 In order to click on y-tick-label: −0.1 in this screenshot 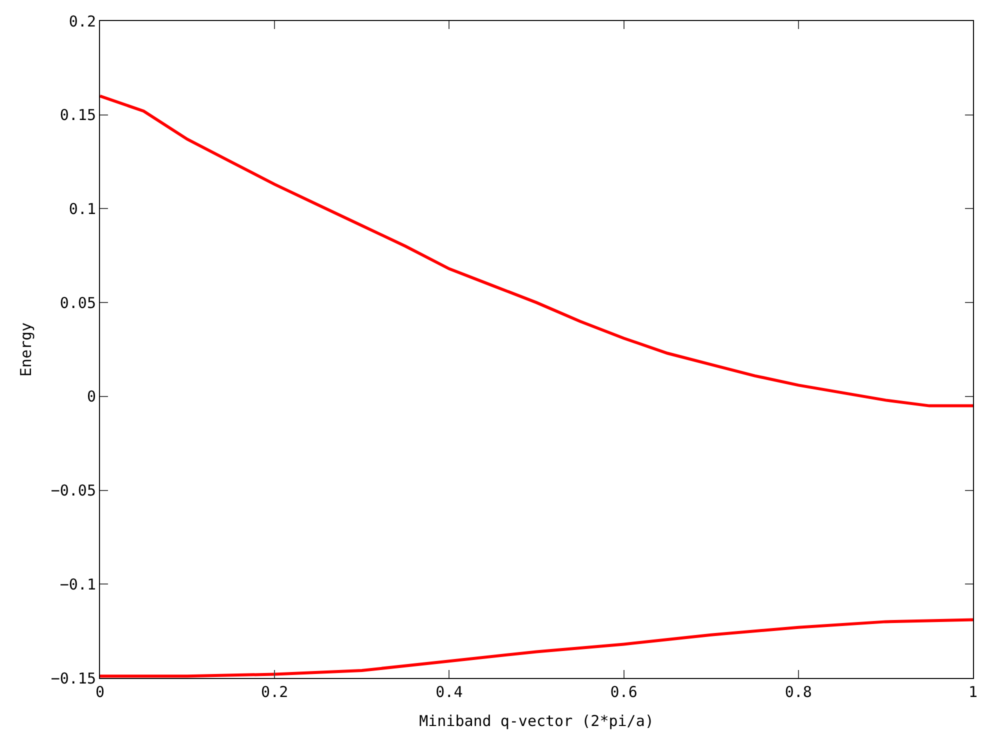, I will do `click(78, 584)`.